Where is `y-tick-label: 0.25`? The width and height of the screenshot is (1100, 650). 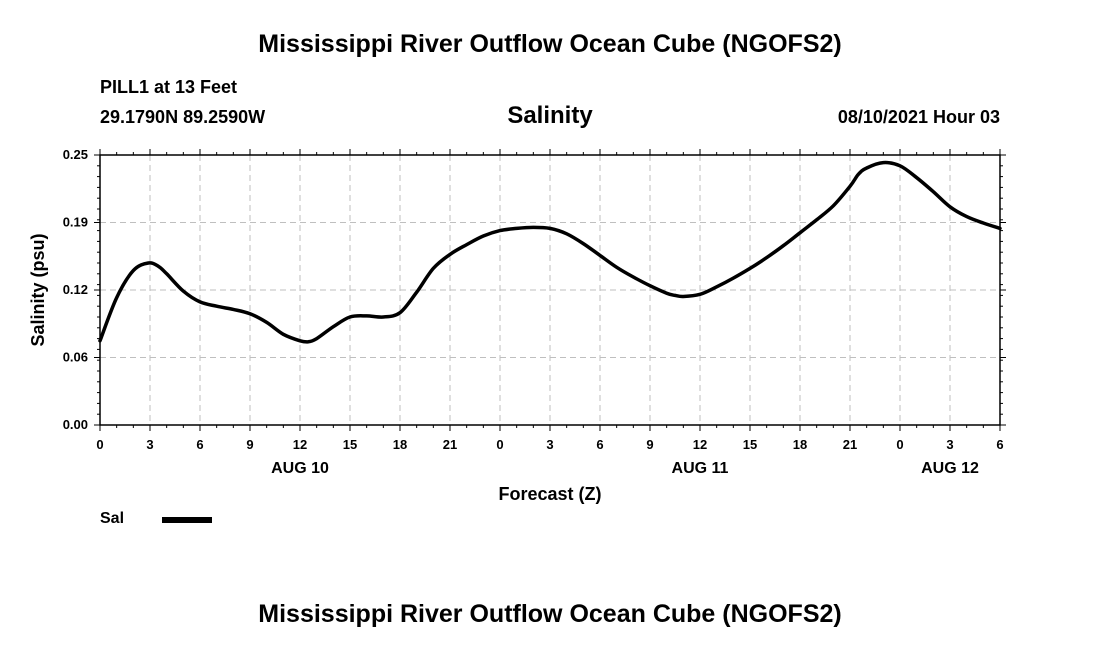 y-tick-label: 0.25 is located at coordinates (75, 154).